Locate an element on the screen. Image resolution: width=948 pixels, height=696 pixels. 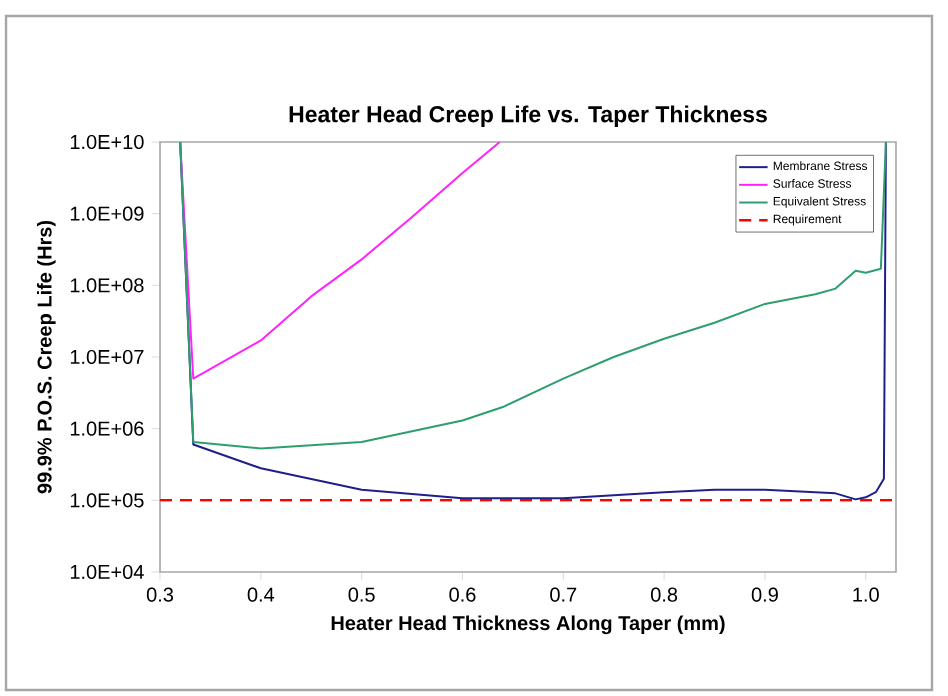
x-tick-label: 1.0 is located at coordinates (866, 594).